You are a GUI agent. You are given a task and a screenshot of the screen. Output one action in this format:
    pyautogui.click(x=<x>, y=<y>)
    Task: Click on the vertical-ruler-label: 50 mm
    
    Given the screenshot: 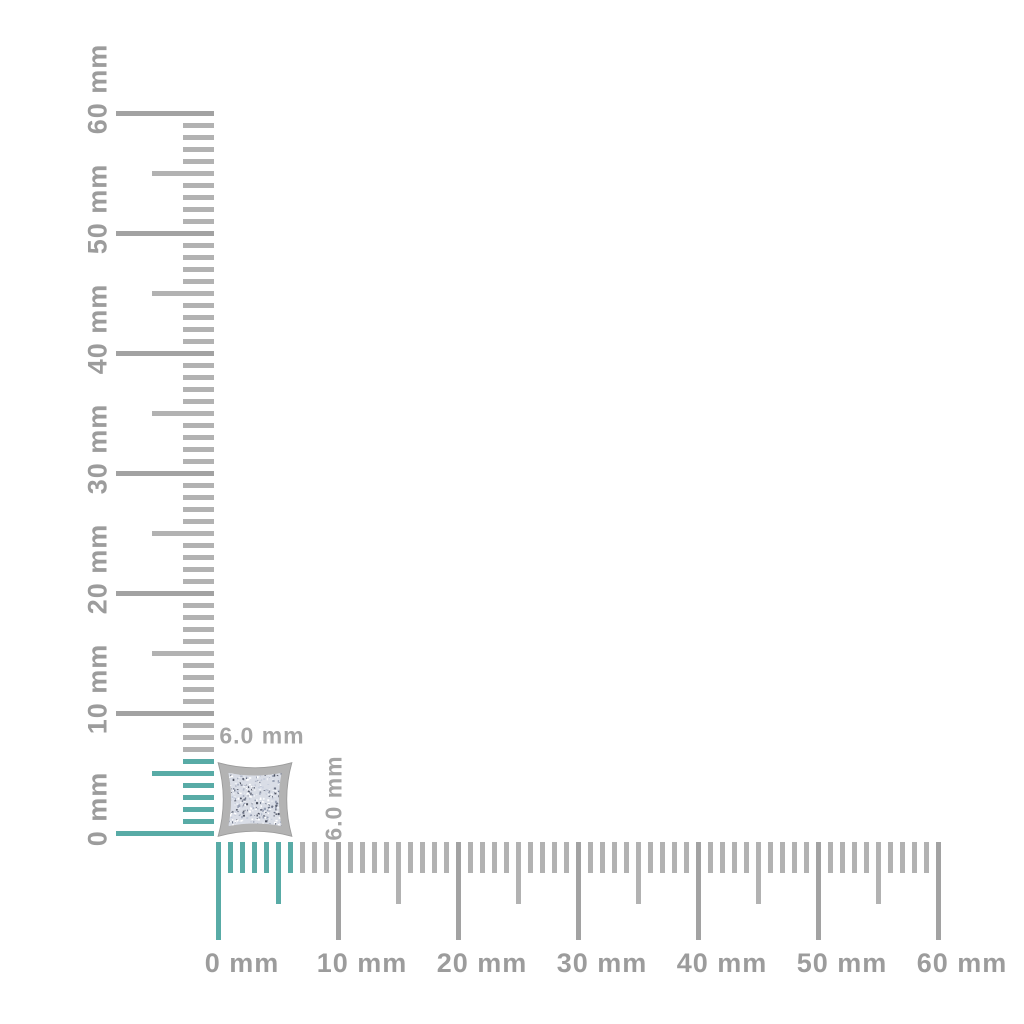 What is the action you would take?
    pyautogui.click(x=97, y=209)
    